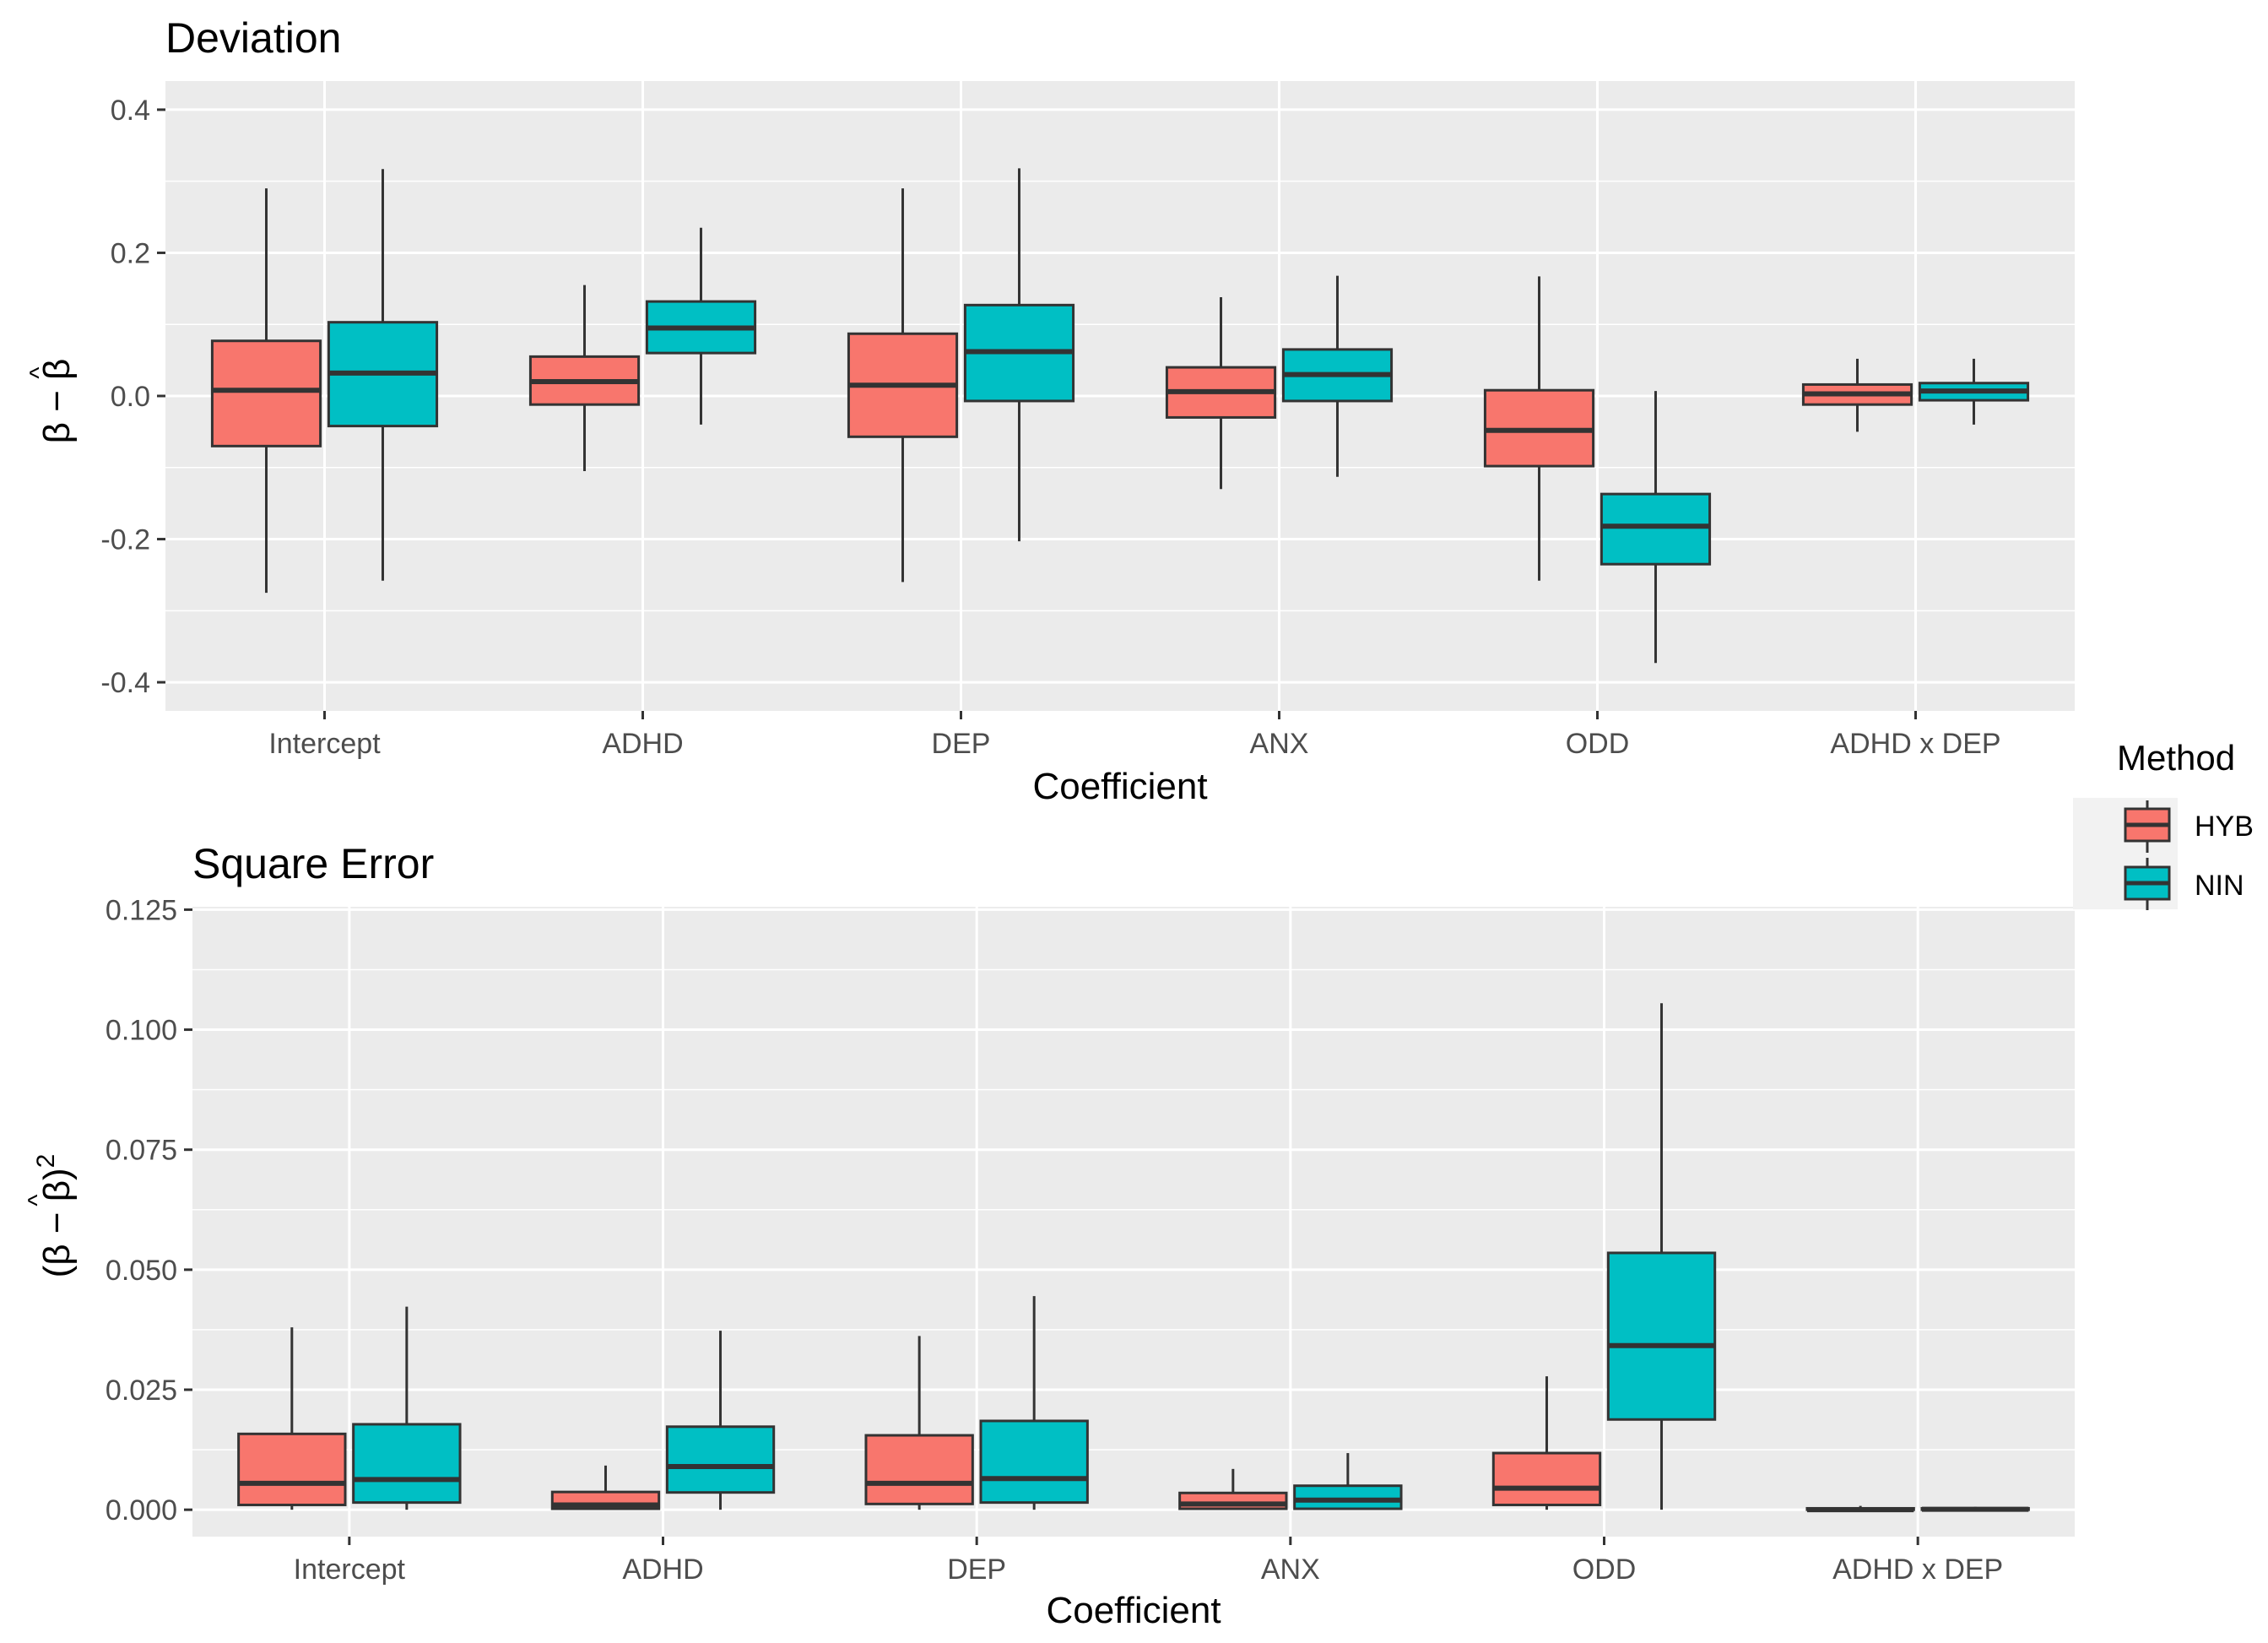 The width and height of the screenshot is (2268, 1643). I want to click on y-tick-label: -0.4, so click(125, 683).